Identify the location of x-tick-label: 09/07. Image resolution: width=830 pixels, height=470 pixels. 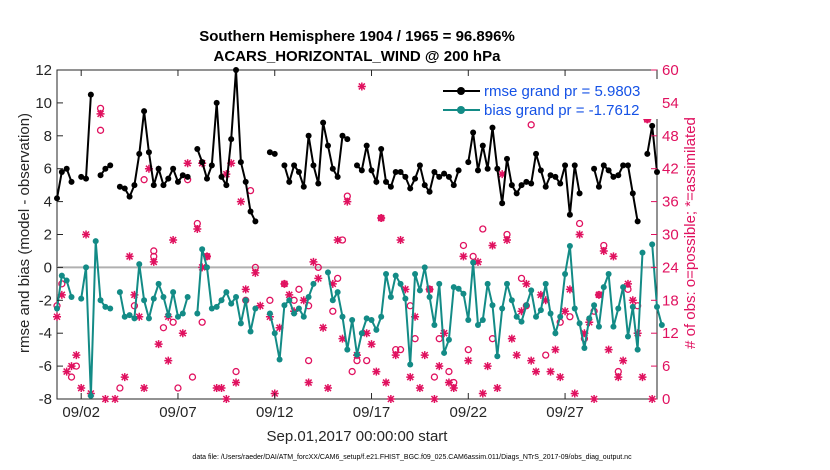
(178, 412).